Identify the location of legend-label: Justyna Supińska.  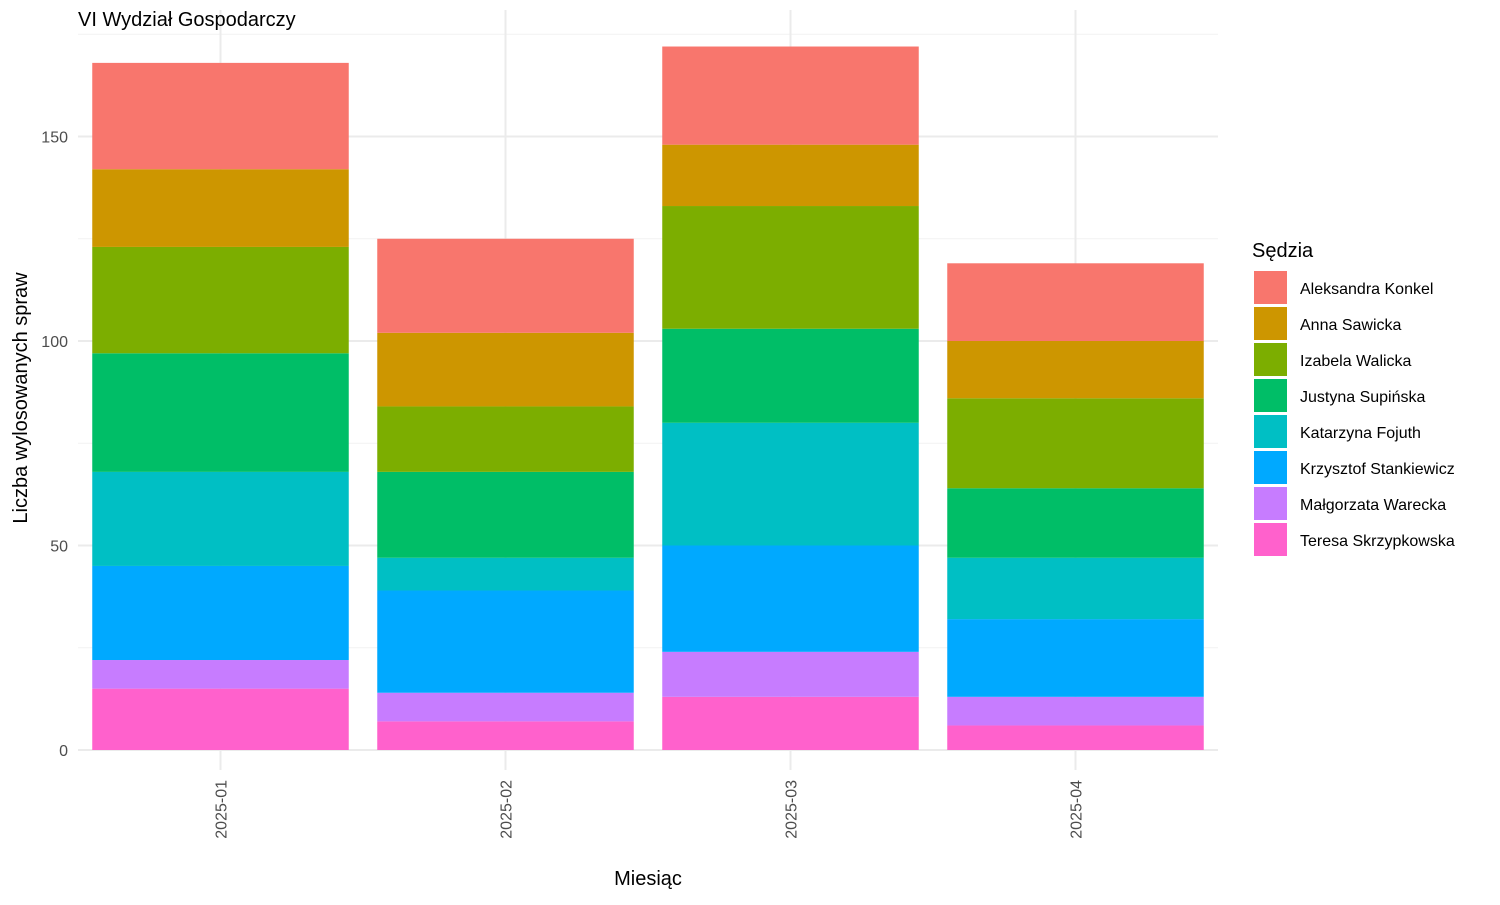
(1363, 397).